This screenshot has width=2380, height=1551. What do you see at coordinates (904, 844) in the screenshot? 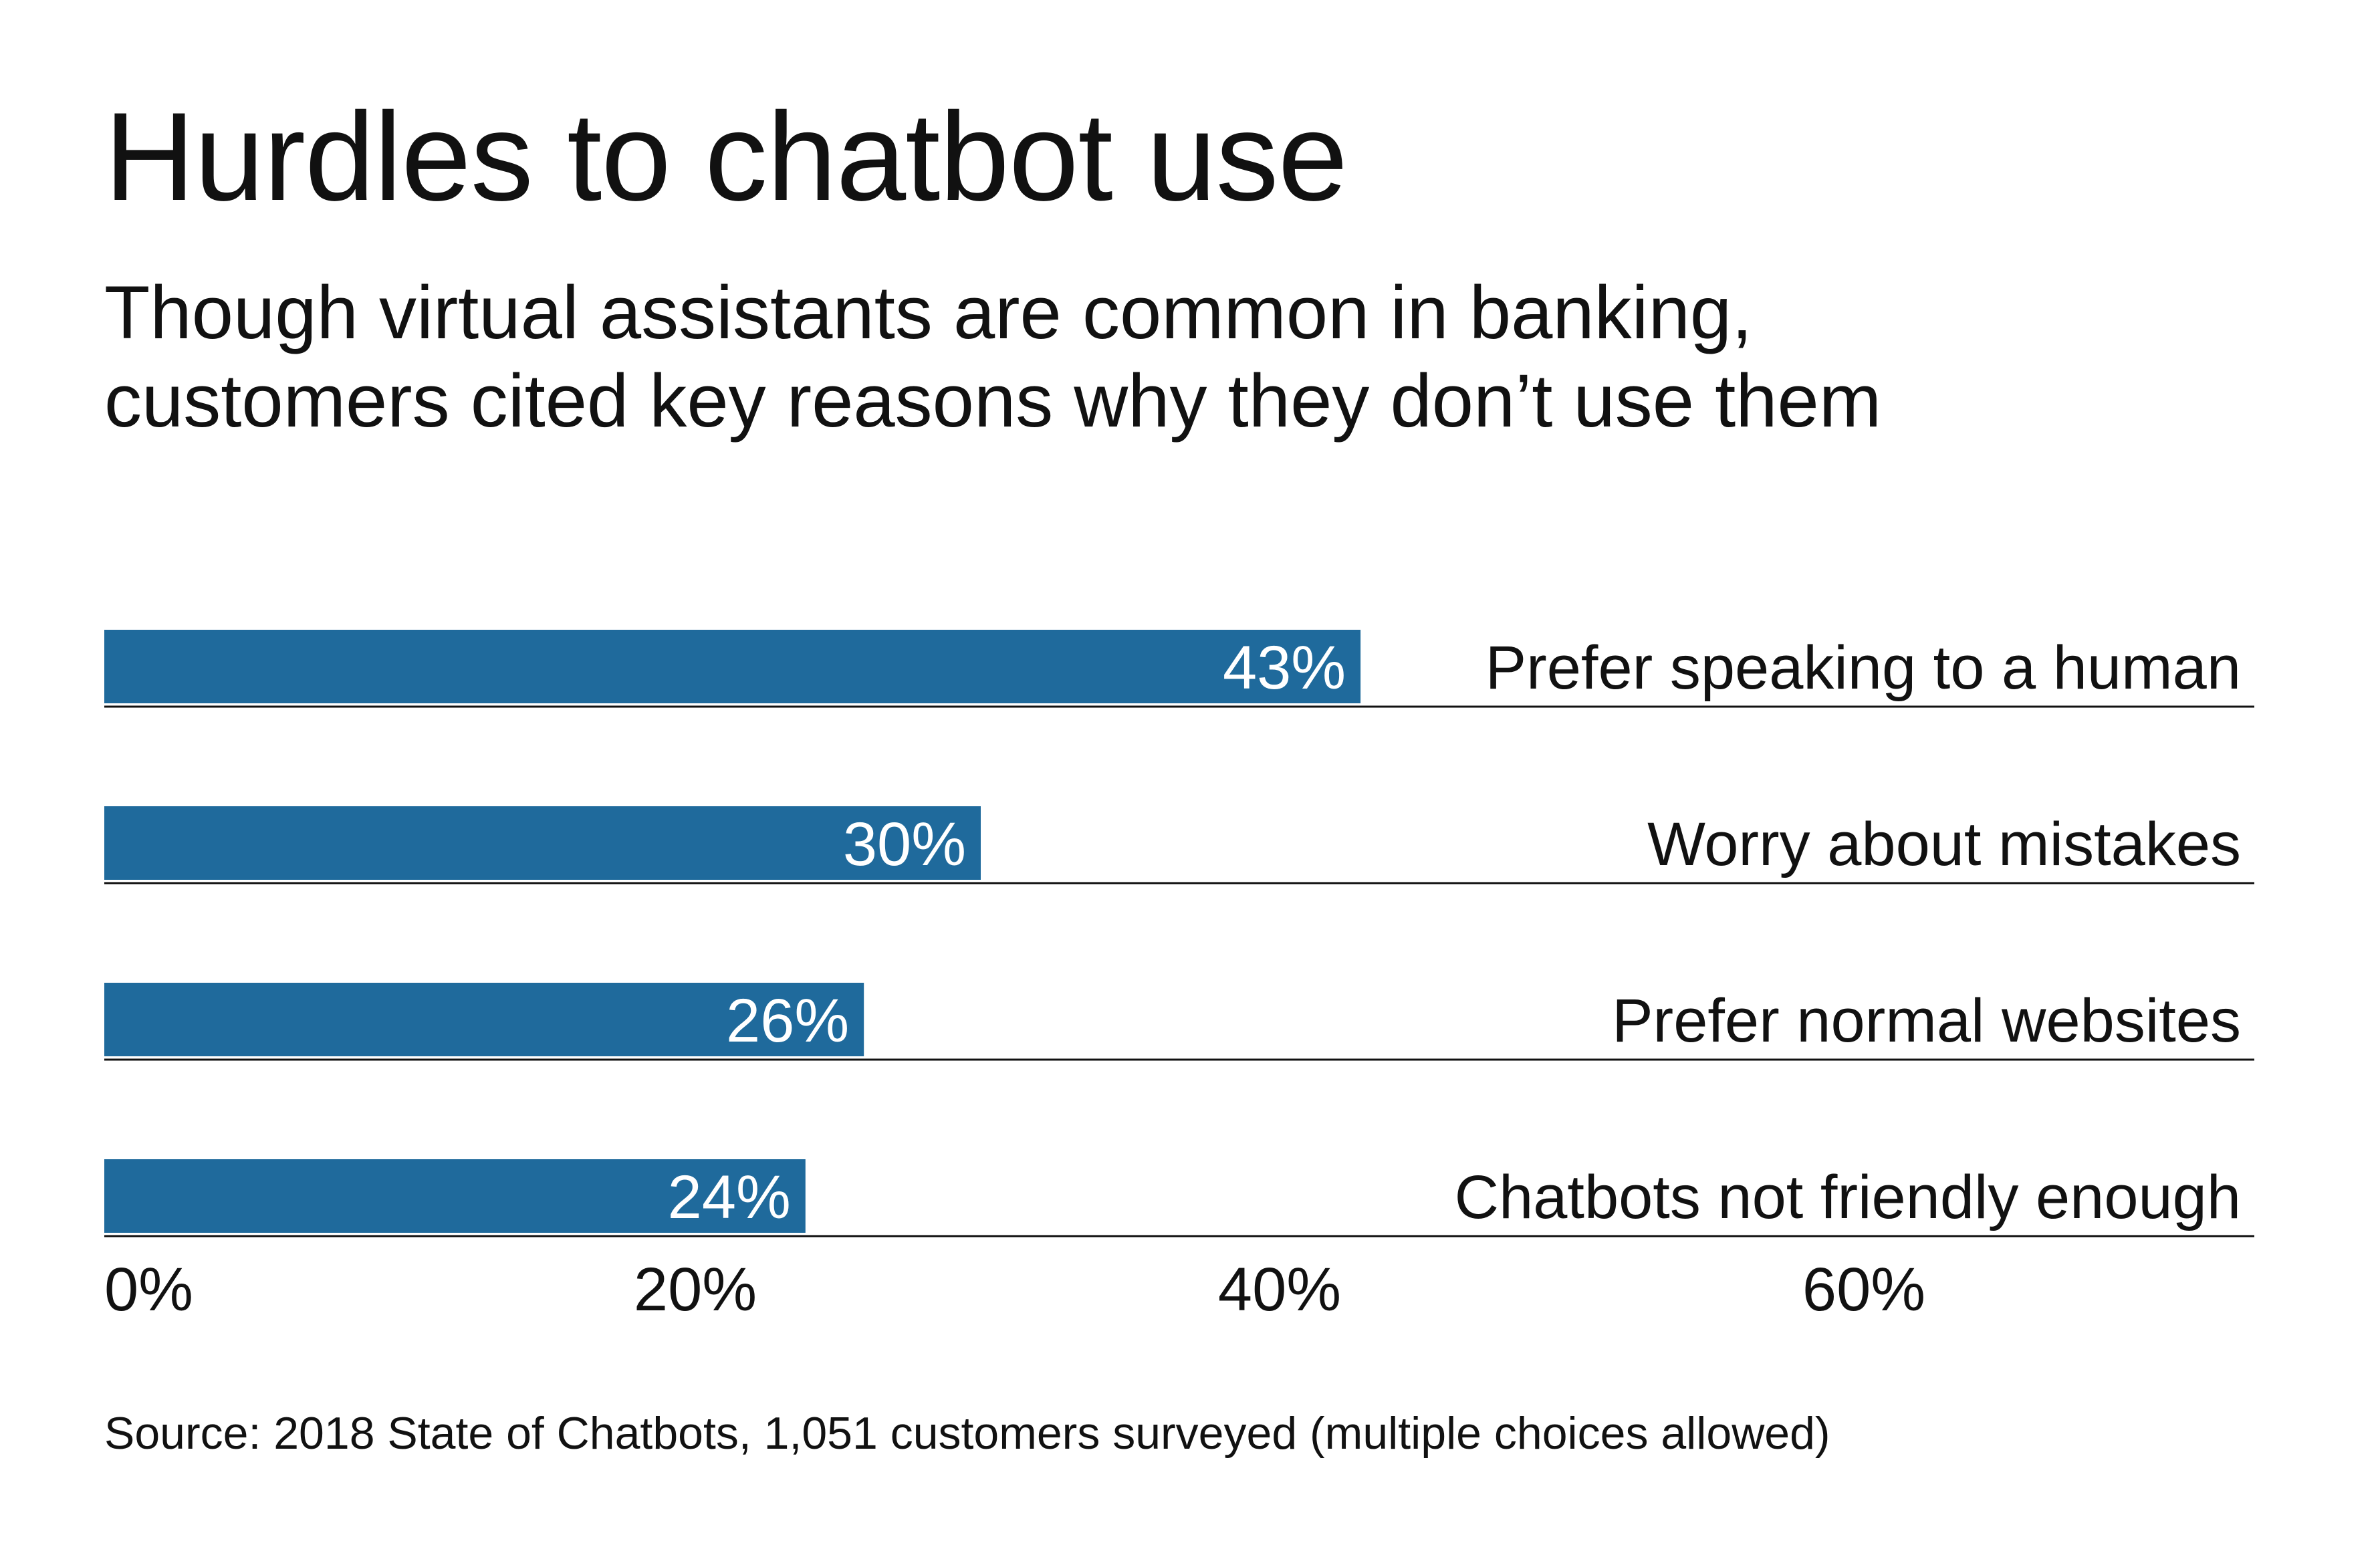
I see `bar-value-label: 30%` at bounding box center [904, 844].